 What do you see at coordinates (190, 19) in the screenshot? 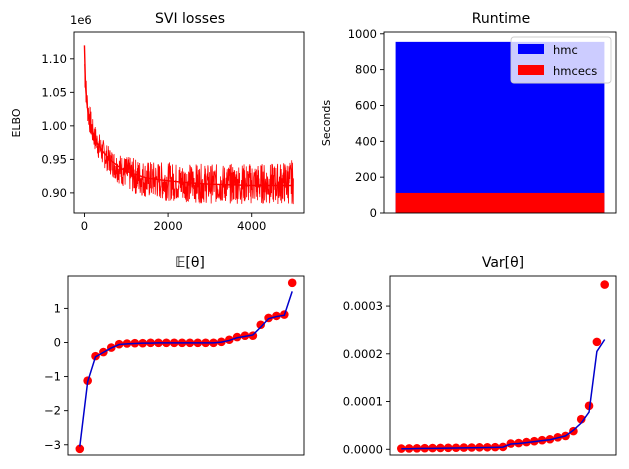
I see `svi-losses-title: SVI losses` at bounding box center [190, 19].